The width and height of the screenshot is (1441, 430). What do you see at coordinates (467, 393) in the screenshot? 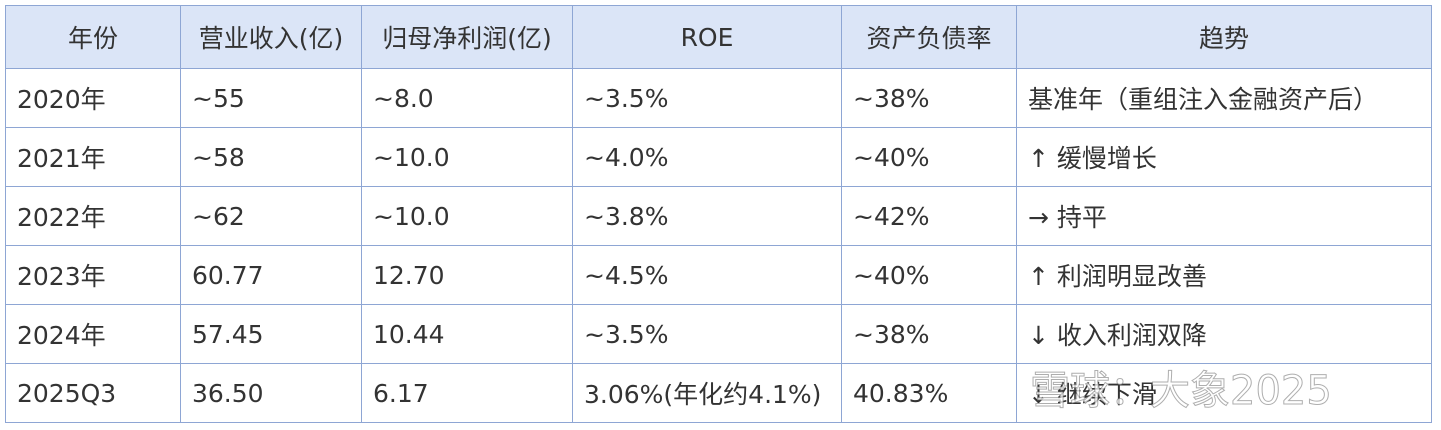
I see `table-cell: 6.17` at bounding box center [467, 393].